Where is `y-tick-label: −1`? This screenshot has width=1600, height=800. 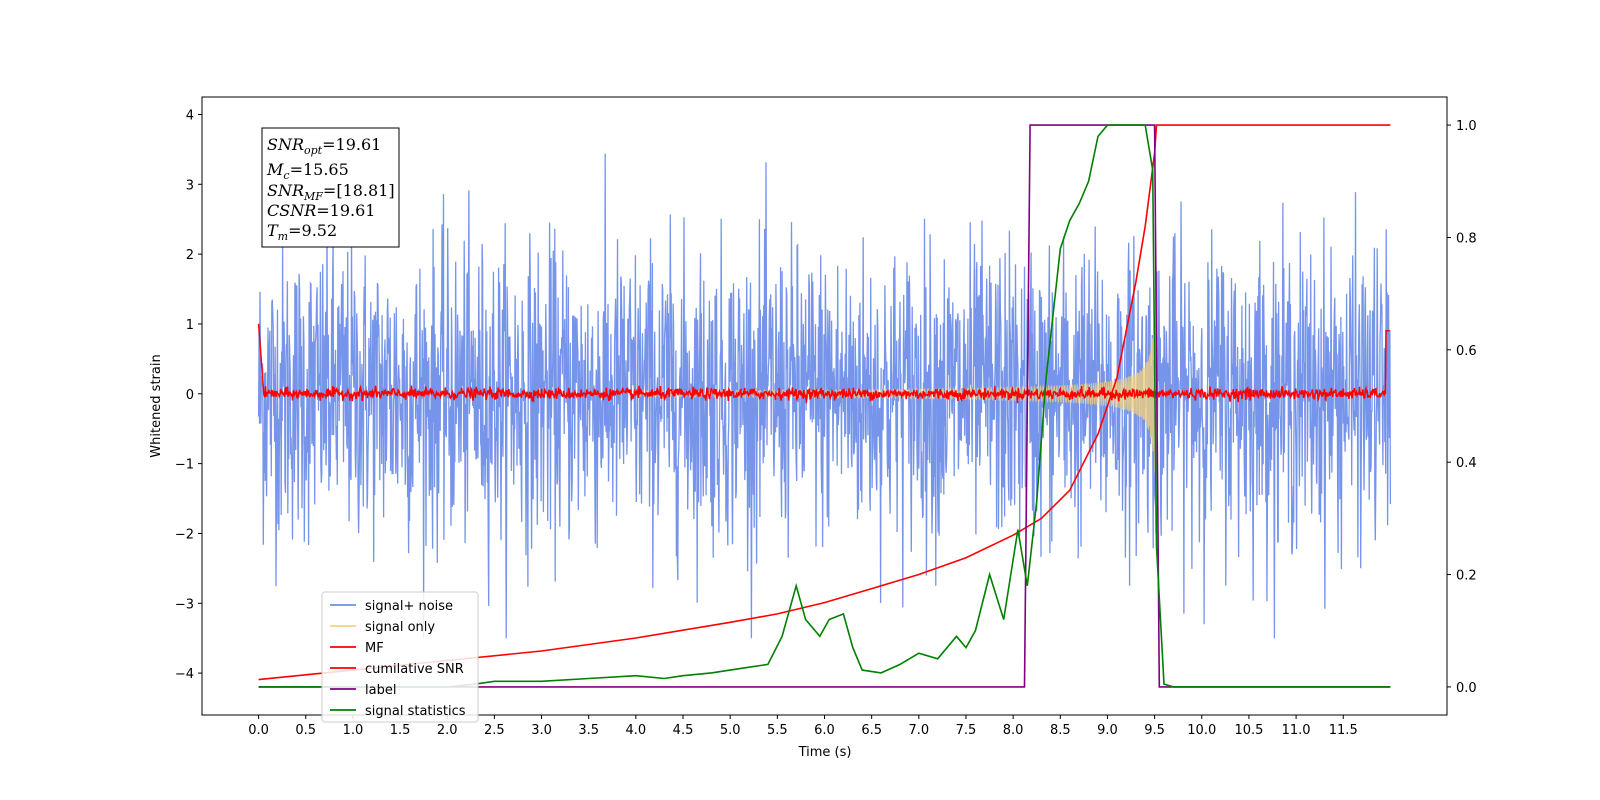 y-tick-label: −1 is located at coordinates (184, 465).